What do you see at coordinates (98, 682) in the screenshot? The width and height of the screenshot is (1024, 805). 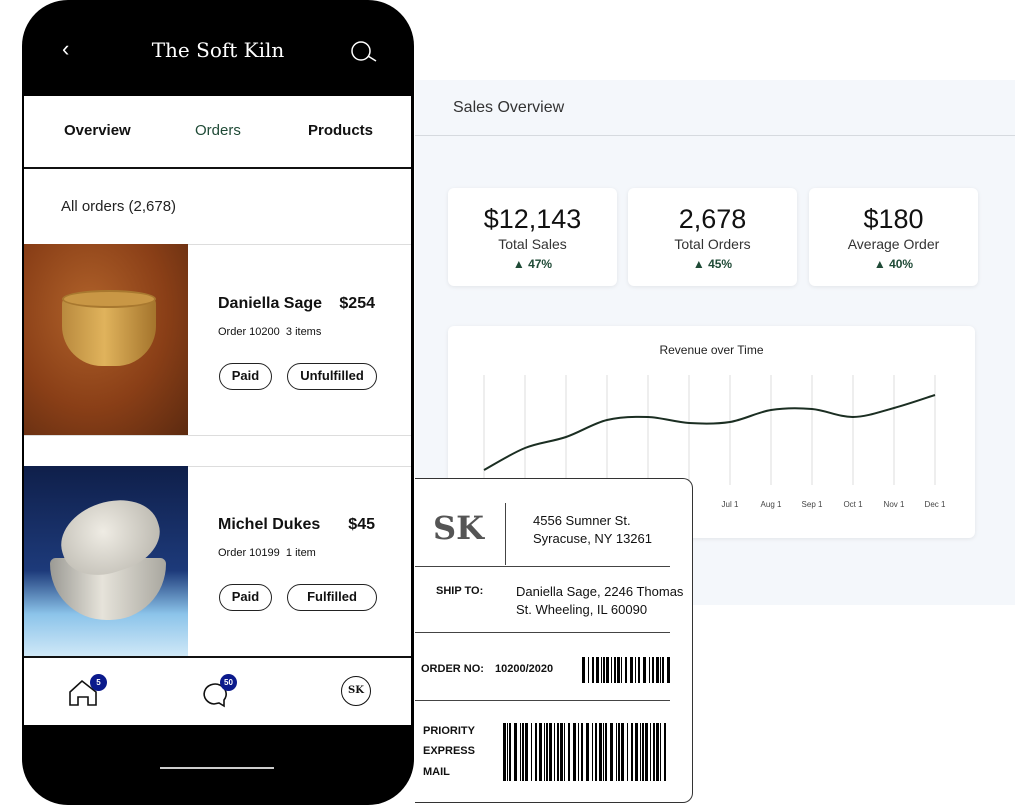 I see `home-badge: 5` at bounding box center [98, 682].